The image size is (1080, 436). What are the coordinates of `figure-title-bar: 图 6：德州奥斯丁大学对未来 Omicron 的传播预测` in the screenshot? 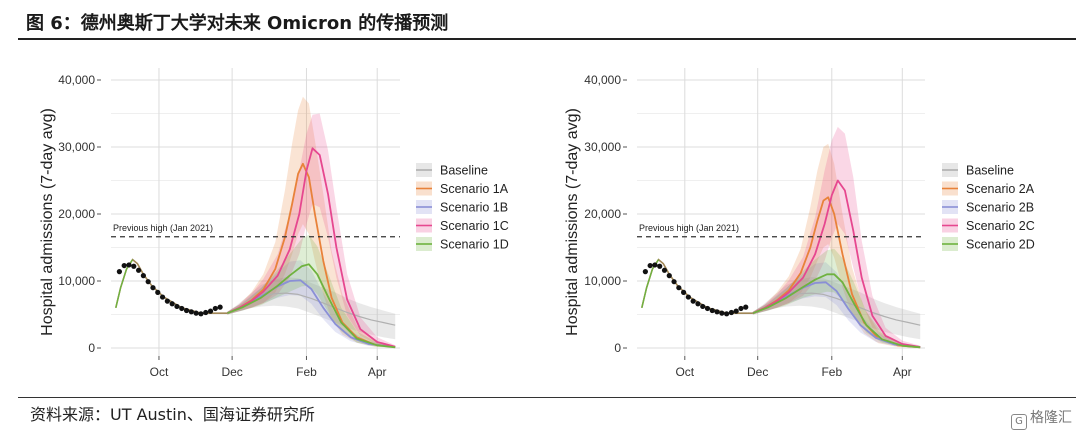 It's located at (547, 20).